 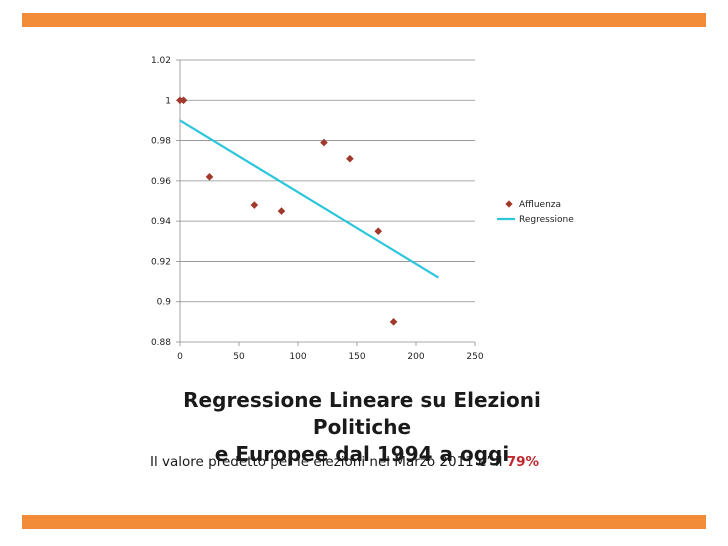 I want to click on slide-title-line-2: e Europee dal 1994 a oggi, so click(x=362, y=454).